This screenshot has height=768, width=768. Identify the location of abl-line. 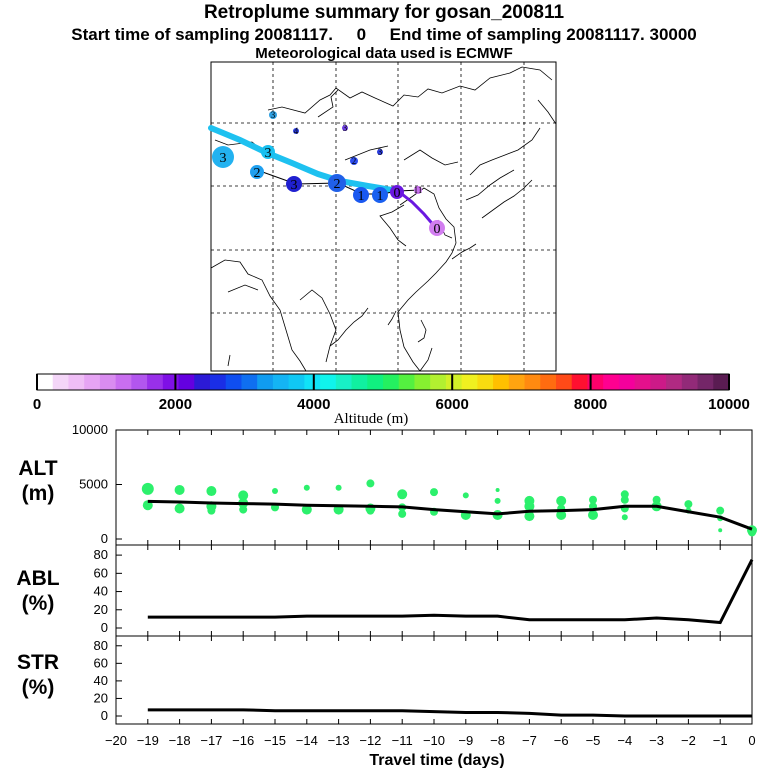
(450, 591).